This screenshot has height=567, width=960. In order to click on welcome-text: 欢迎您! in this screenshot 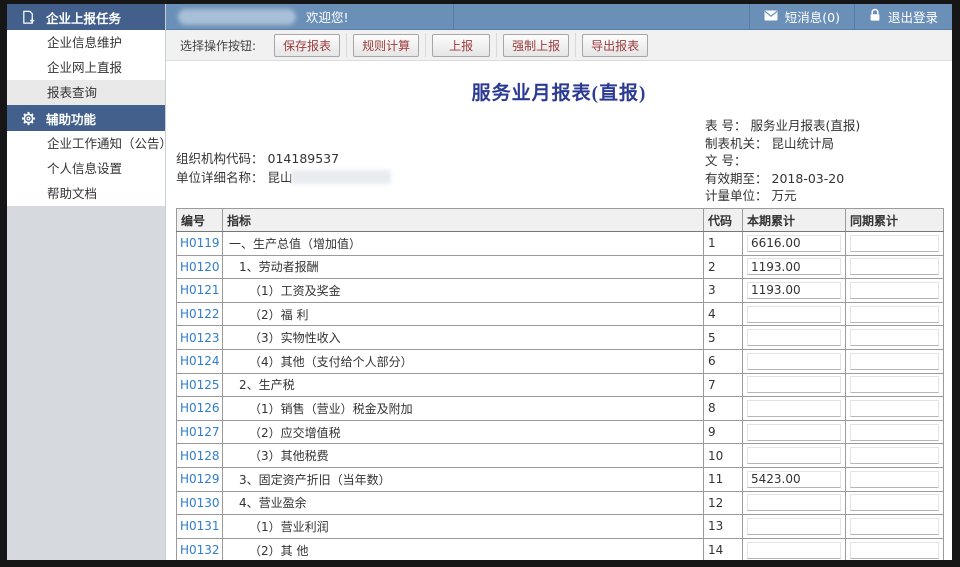, I will do `click(327, 17)`.